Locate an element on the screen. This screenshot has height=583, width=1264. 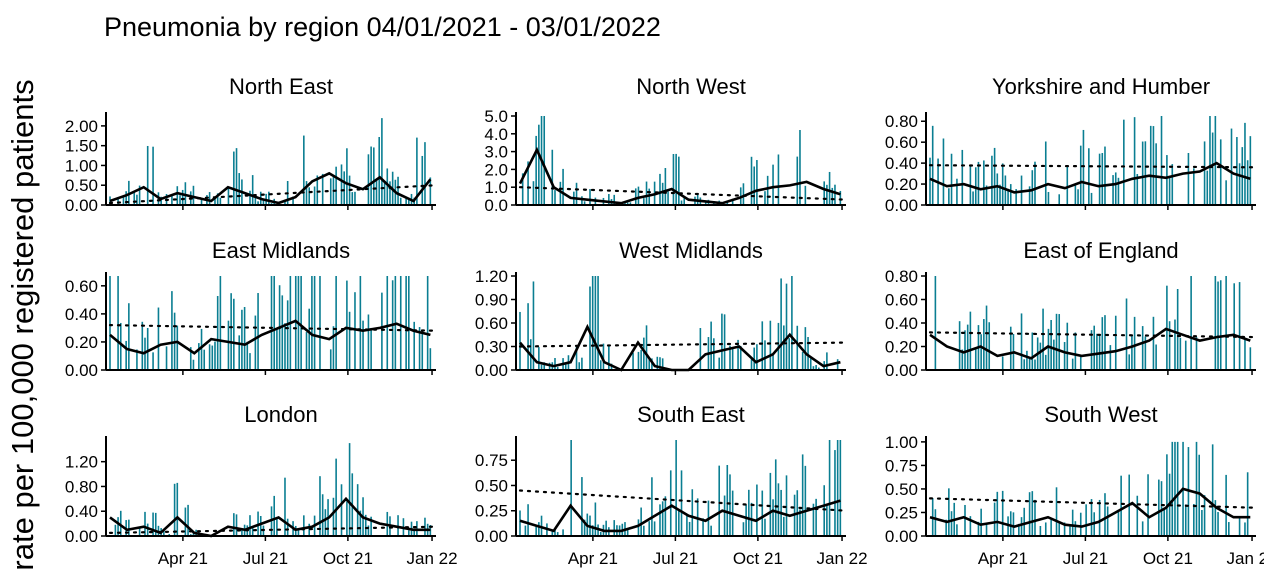
panel-title: Yorkshire and Humber is located at coordinates (1101, 86).